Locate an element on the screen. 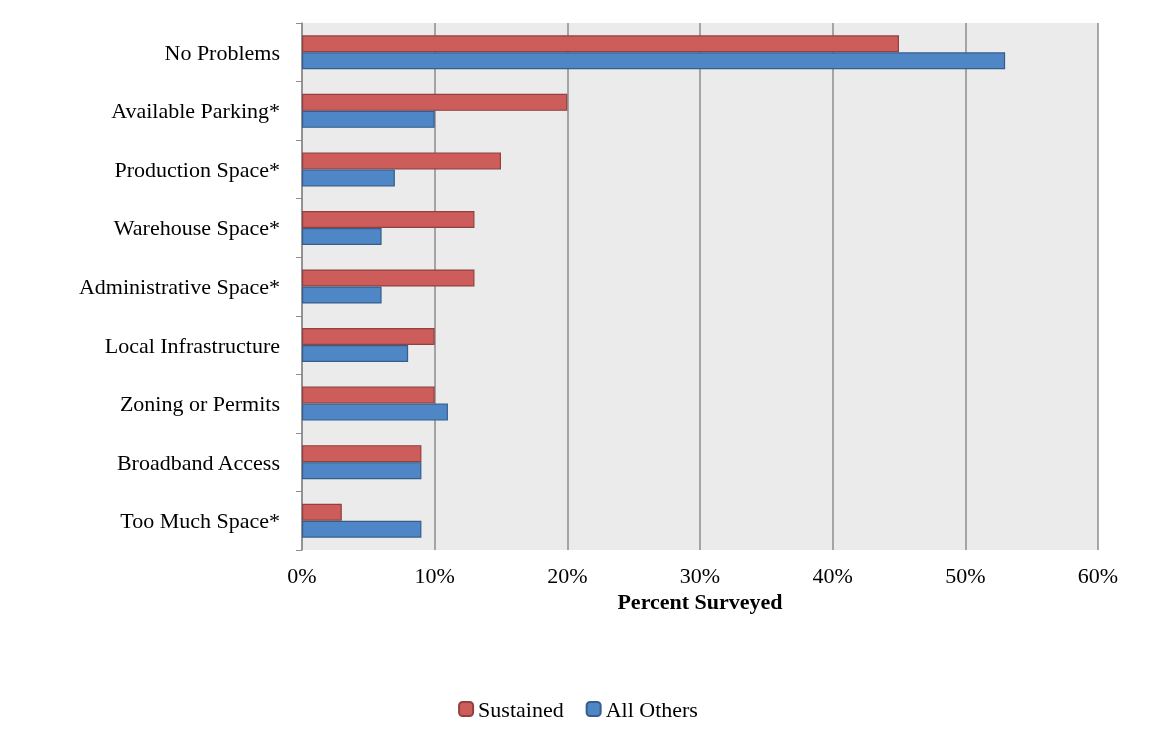  x-tick-label: 60% is located at coordinates (1098, 575).